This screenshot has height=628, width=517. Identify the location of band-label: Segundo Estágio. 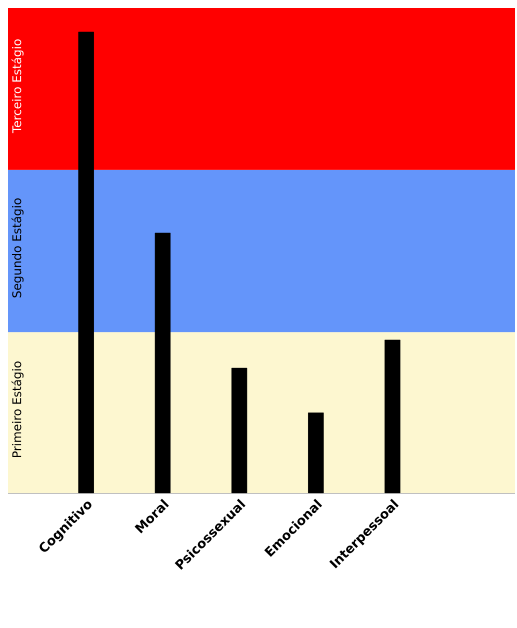
(18, 248).